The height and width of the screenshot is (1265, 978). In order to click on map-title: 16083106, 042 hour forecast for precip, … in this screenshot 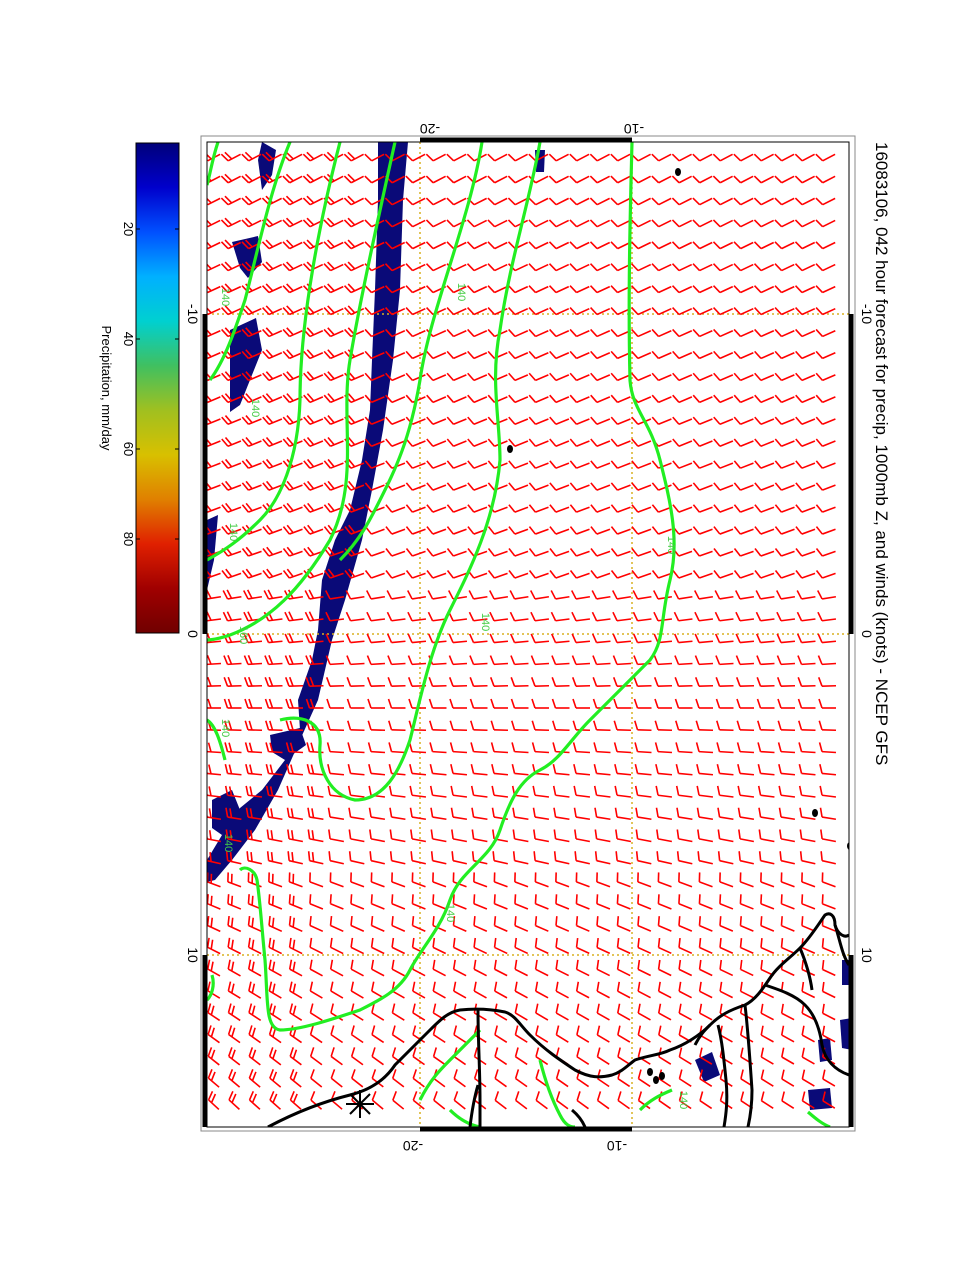, I will do `click(881, 453)`.